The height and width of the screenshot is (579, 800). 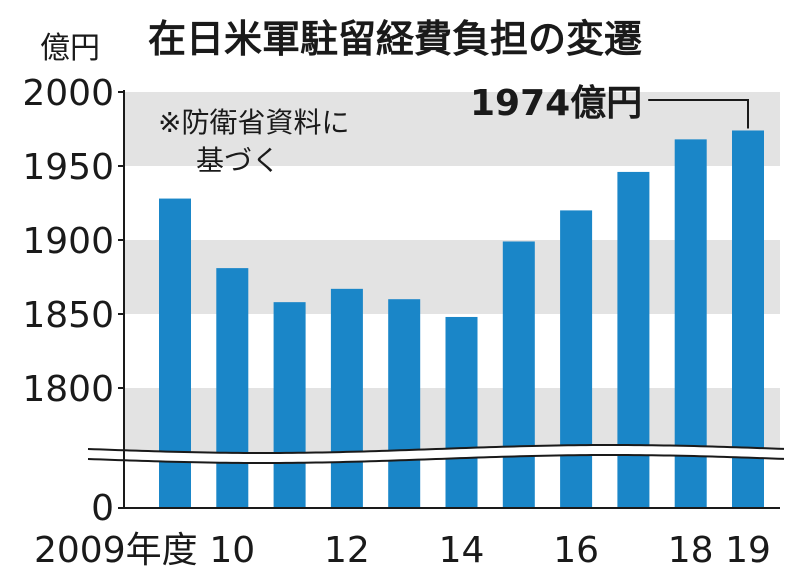 I want to click on grid-band, so click(x=452, y=129).